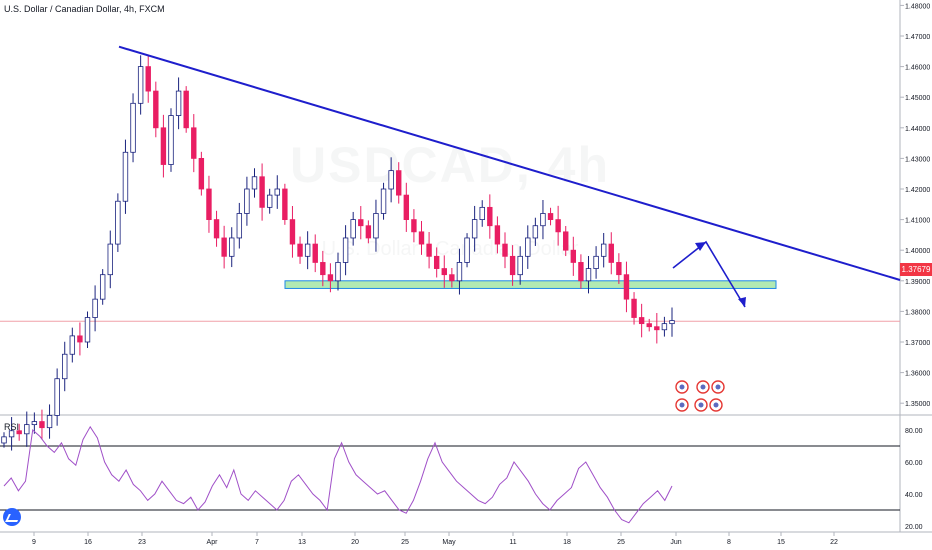 The height and width of the screenshot is (550, 932). I want to click on price-tick-label: 1.47000, so click(917, 37).